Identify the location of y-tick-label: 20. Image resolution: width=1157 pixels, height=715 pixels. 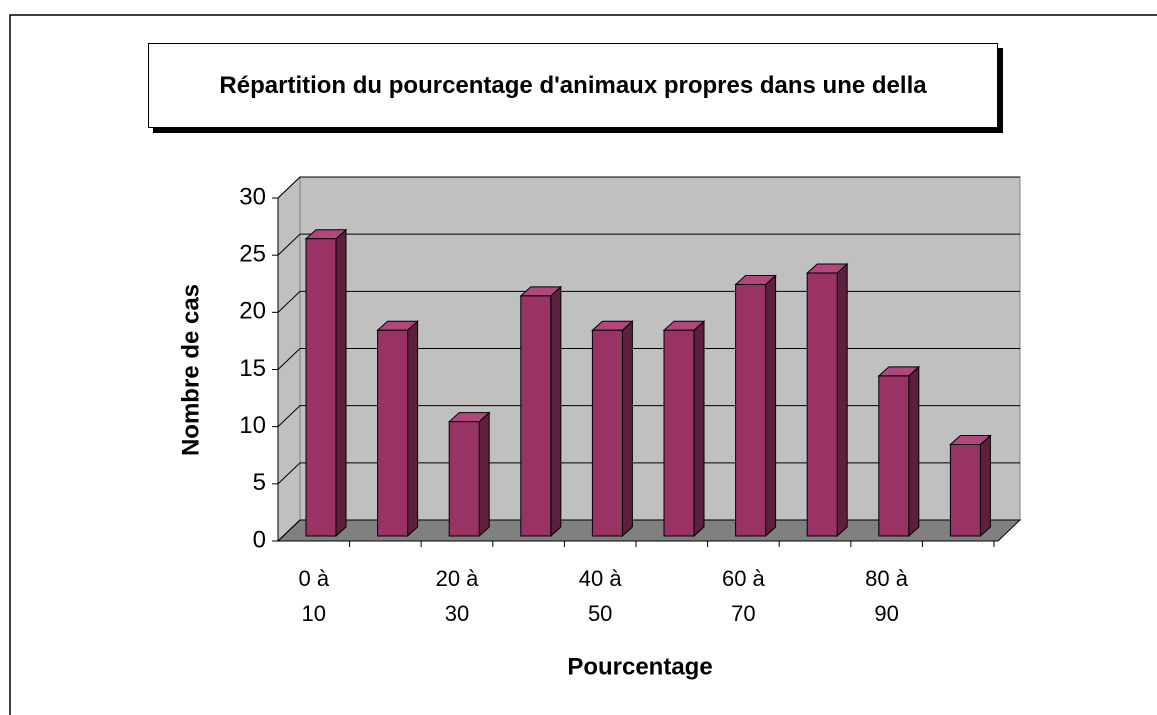
(252, 311).